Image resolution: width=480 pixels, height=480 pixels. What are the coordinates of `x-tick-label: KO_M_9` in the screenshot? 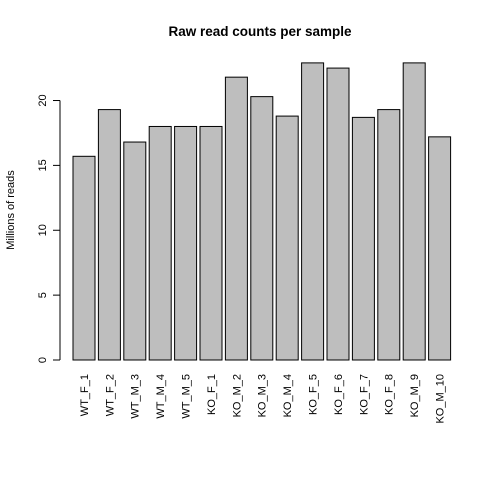 It's located at (415, 395).